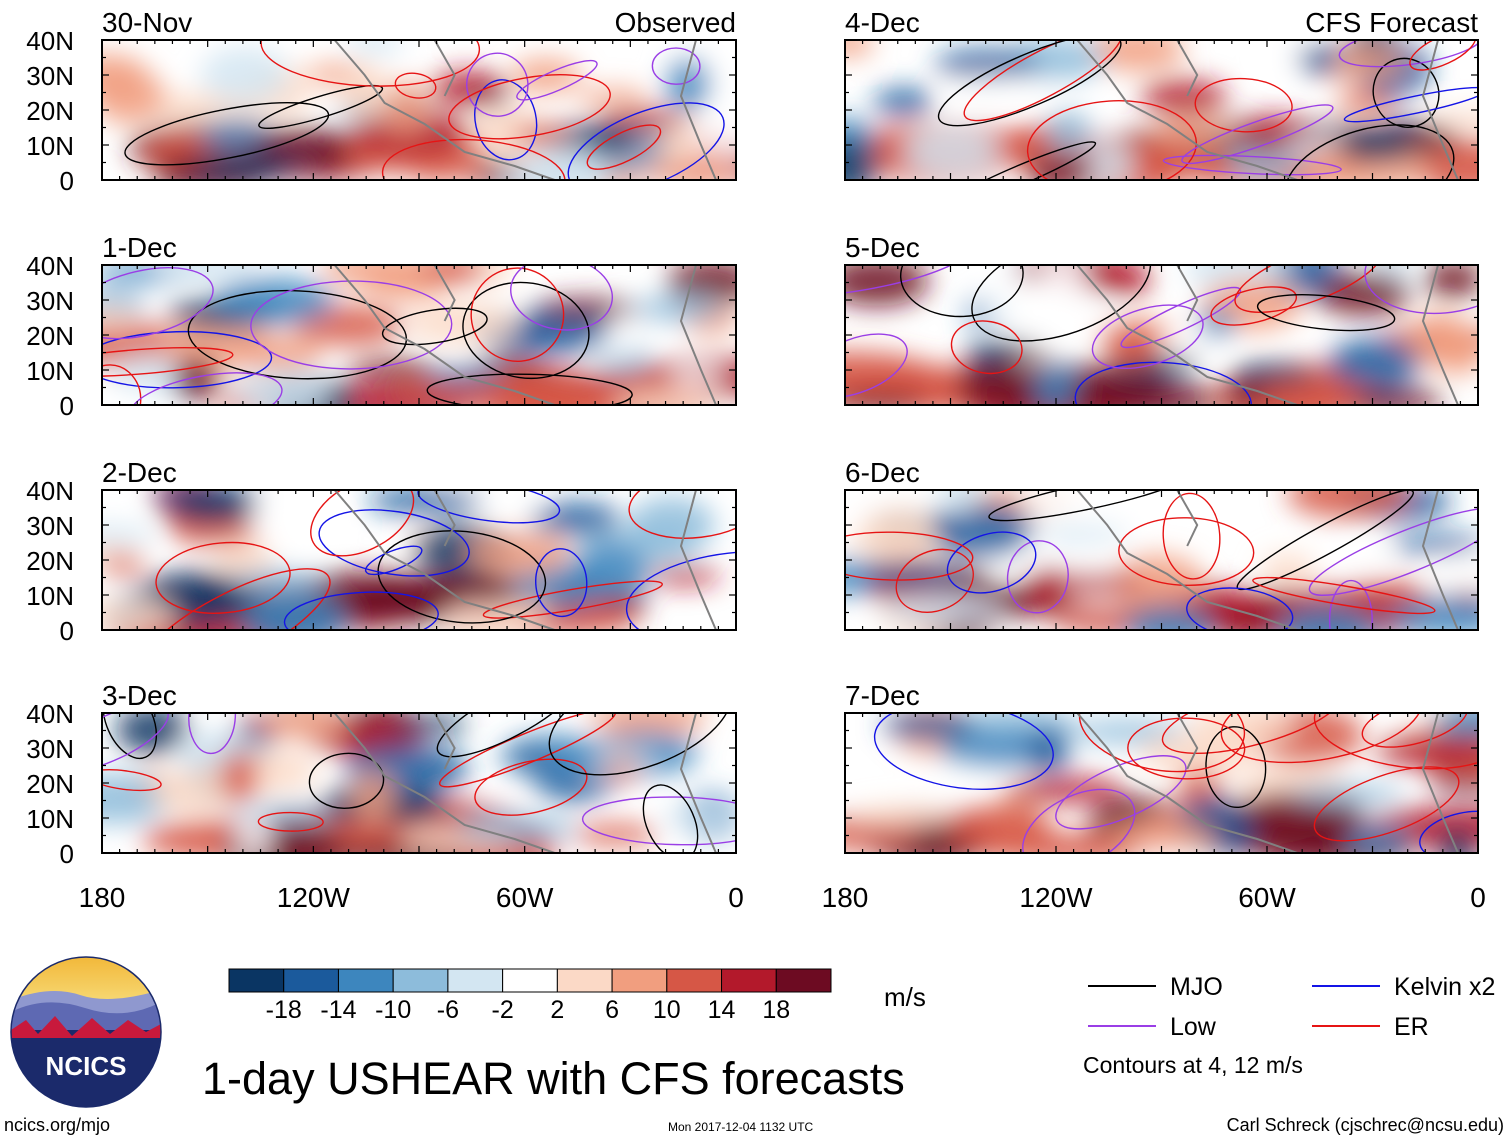 The height and width of the screenshot is (1141, 1510). I want to click on map-panel: 5-Dec, so click(1161, 319).